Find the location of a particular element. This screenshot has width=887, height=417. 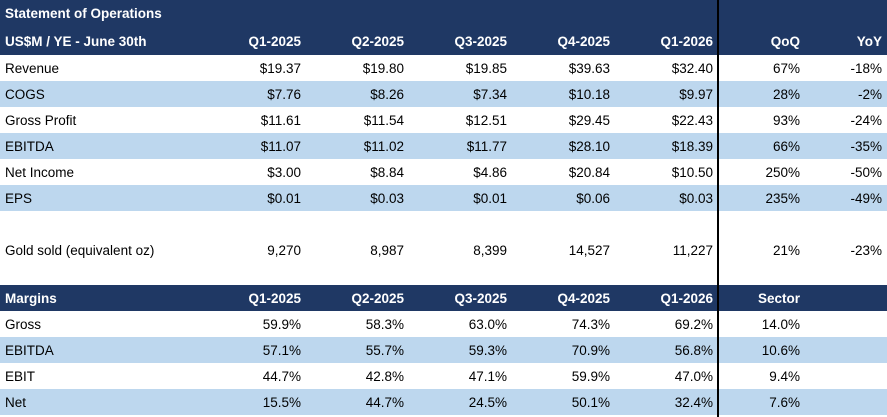

column-header-q1-2025: Q1-2025 is located at coordinates (274, 41).